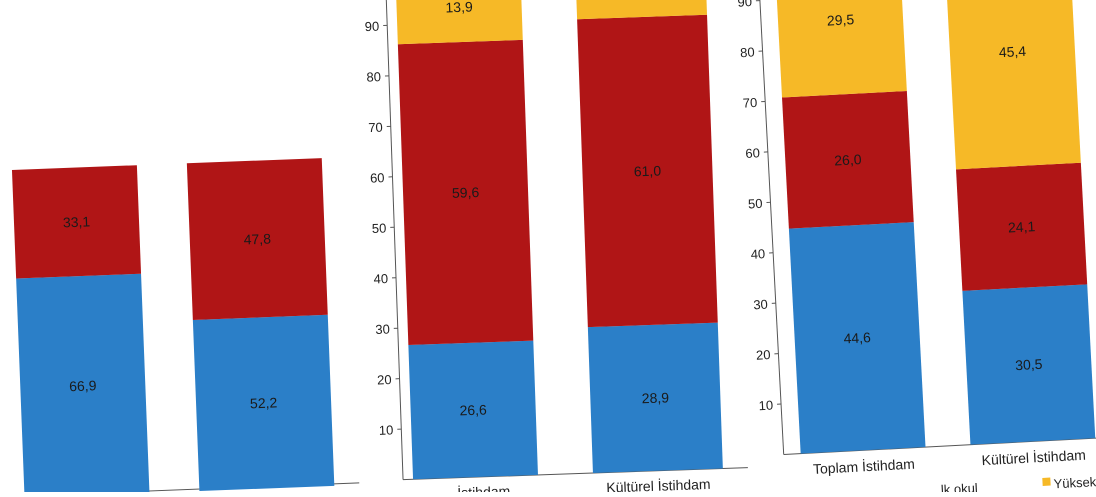  What do you see at coordinates (857, 337) in the screenshot?
I see `data-label: 44,6` at bounding box center [857, 337].